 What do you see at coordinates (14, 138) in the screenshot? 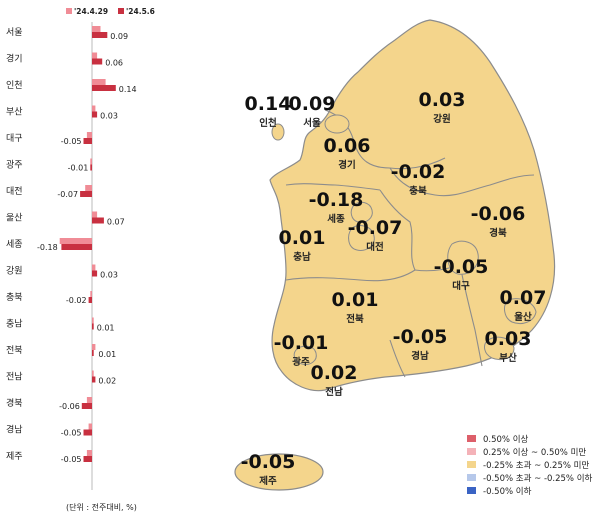
I see `category-label: 대구` at bounding box center [14, 138].